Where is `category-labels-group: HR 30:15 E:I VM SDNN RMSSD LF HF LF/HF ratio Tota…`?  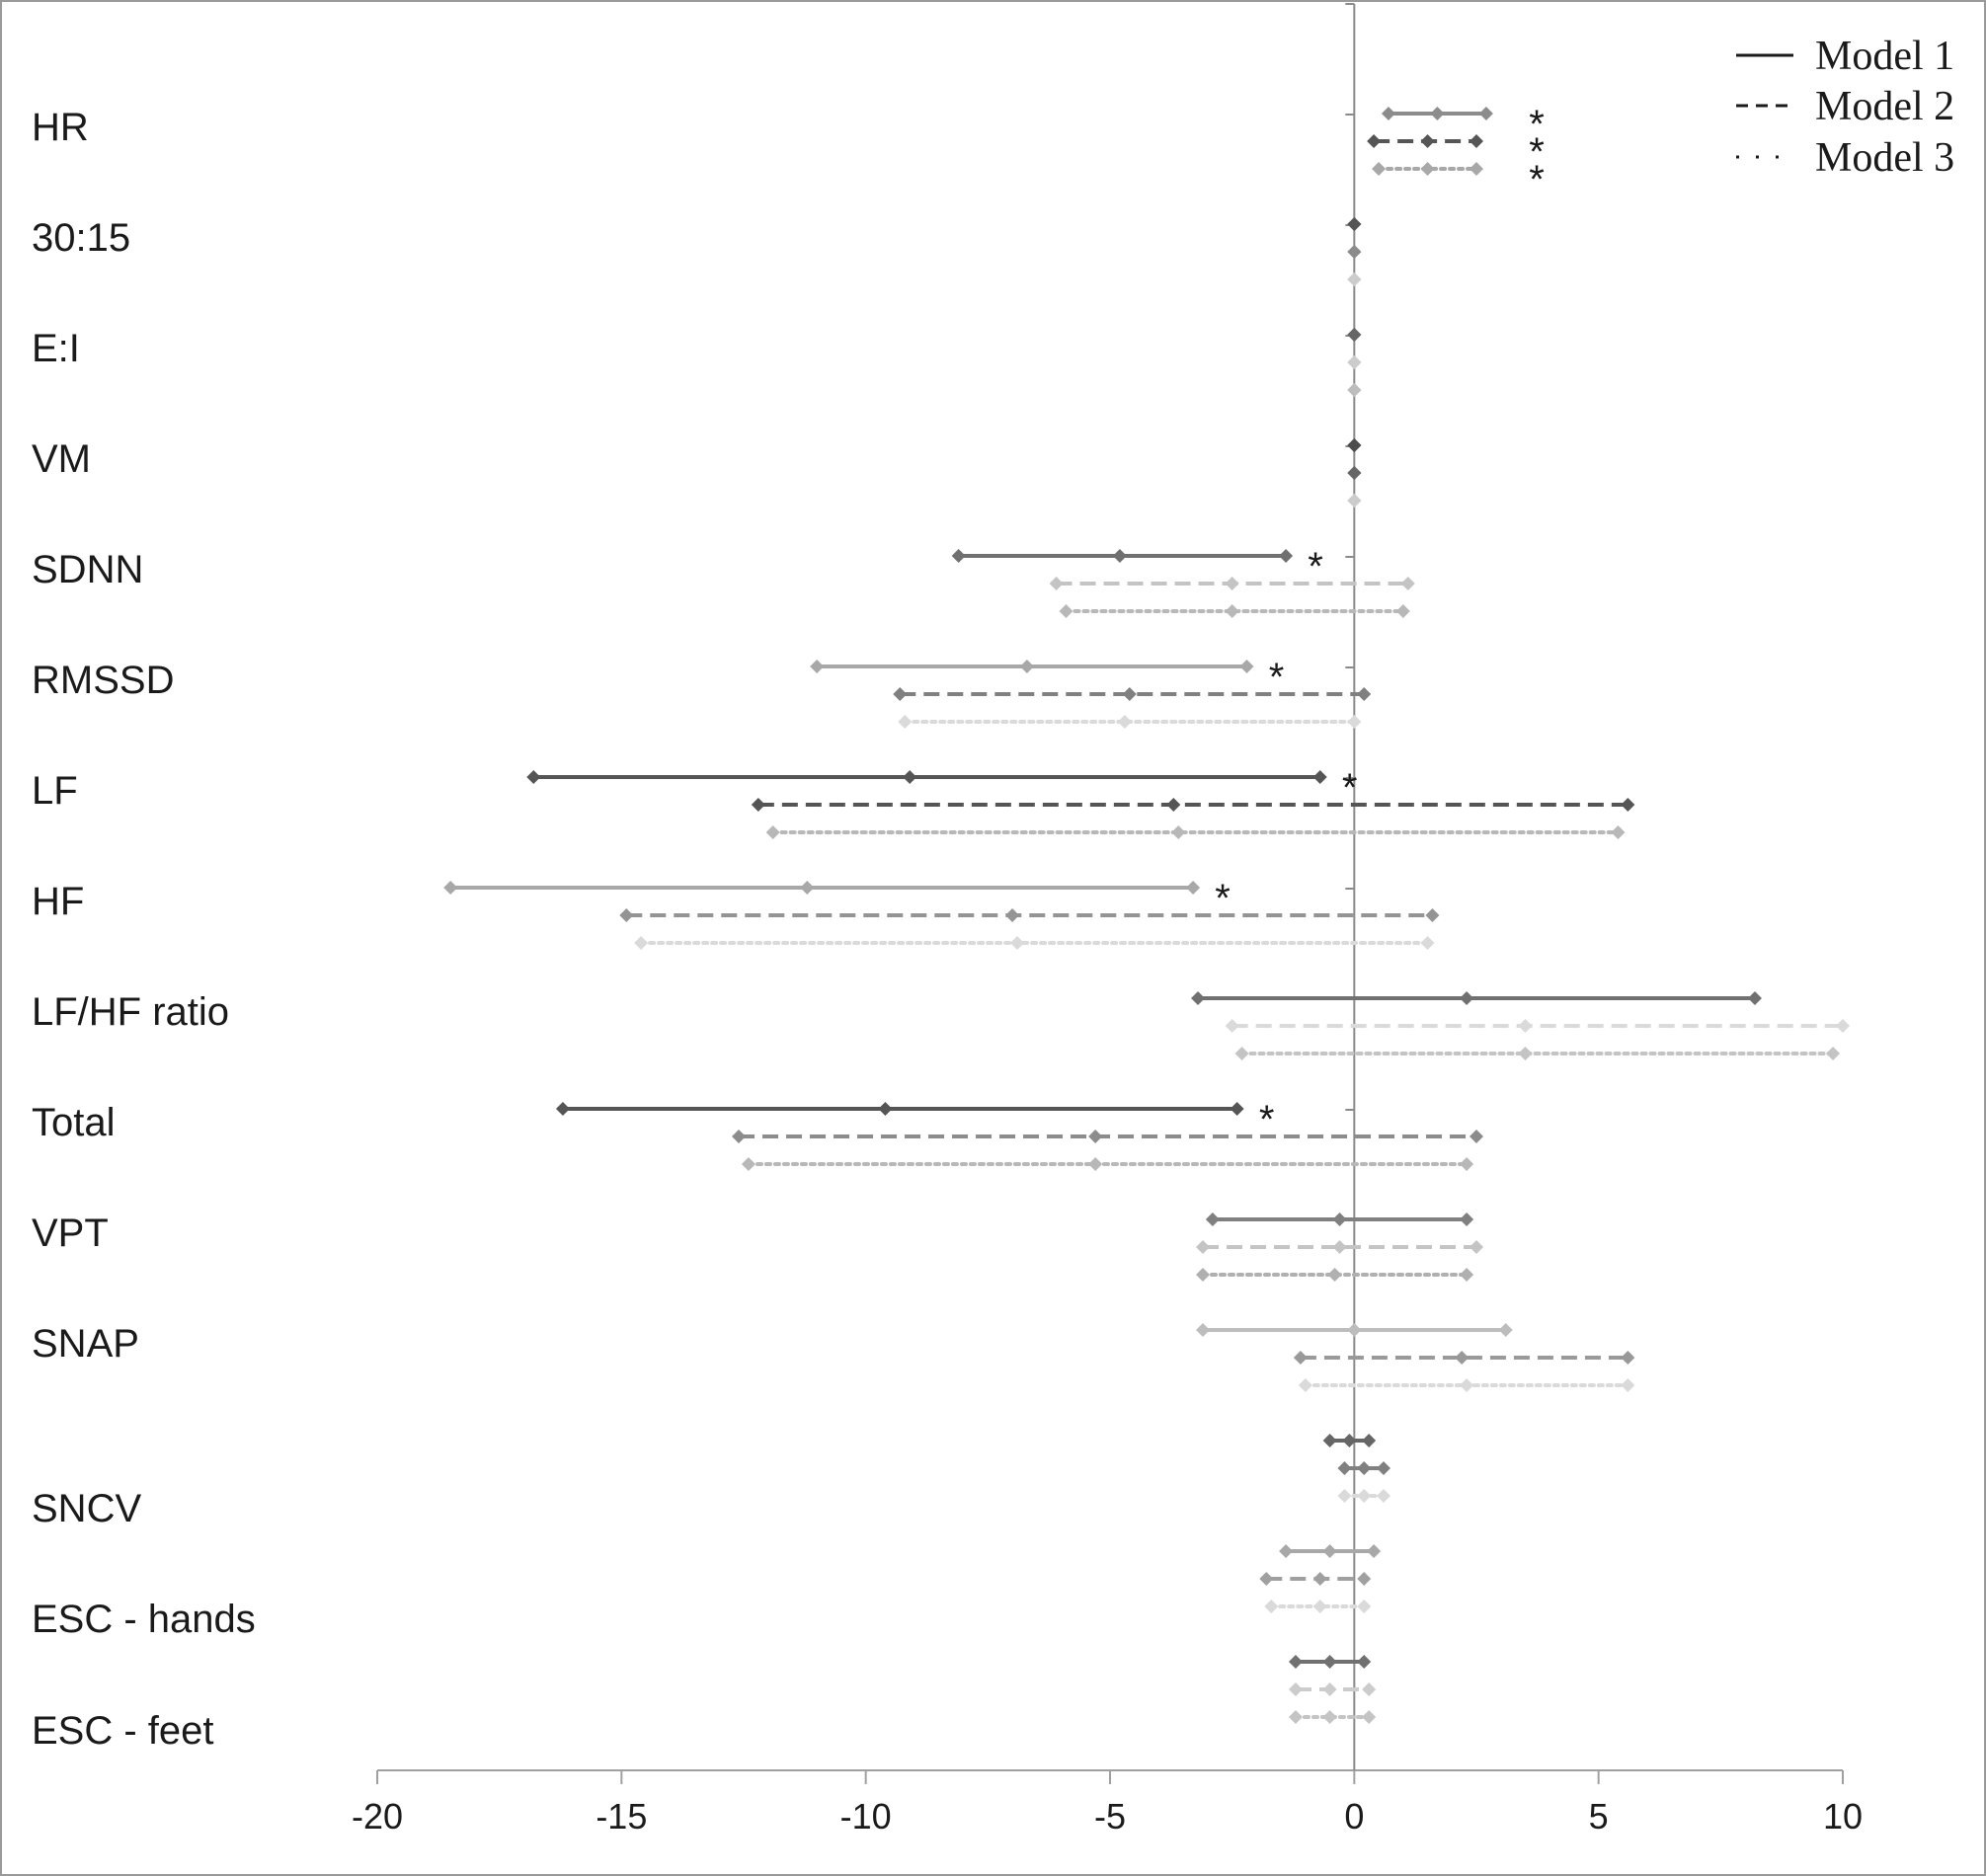 category-labels-group: HR 30:15 E:I VM SDNN RMSSD LF HF LF/HF ratio Tota… is located at coordinates (144, 930).